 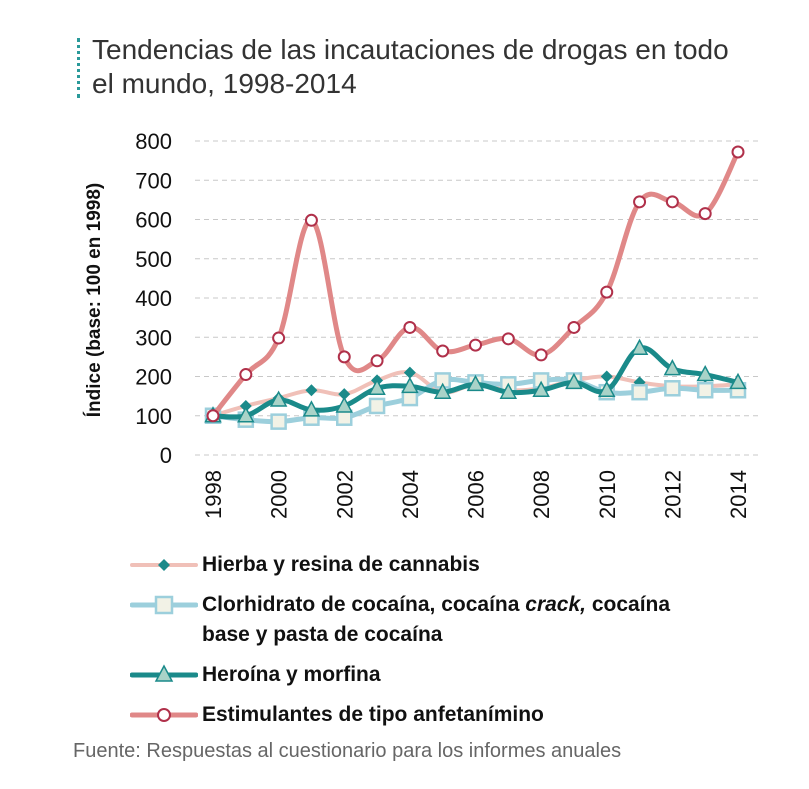 What do you see at coordinates (344, 417) in the screenshot?
I see `point-cocaine-2002` at bounding box center [344, 417].